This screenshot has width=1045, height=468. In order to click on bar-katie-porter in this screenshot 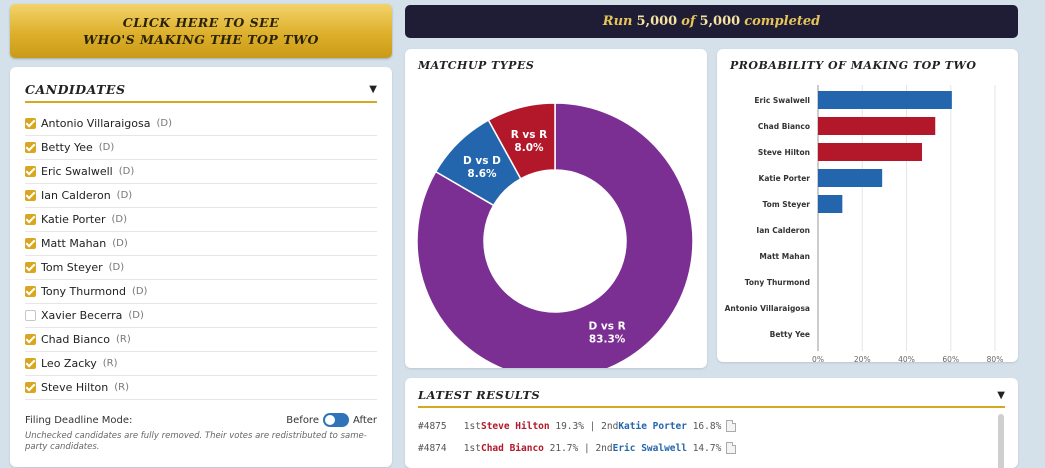, I will do `click(850, 178)`.